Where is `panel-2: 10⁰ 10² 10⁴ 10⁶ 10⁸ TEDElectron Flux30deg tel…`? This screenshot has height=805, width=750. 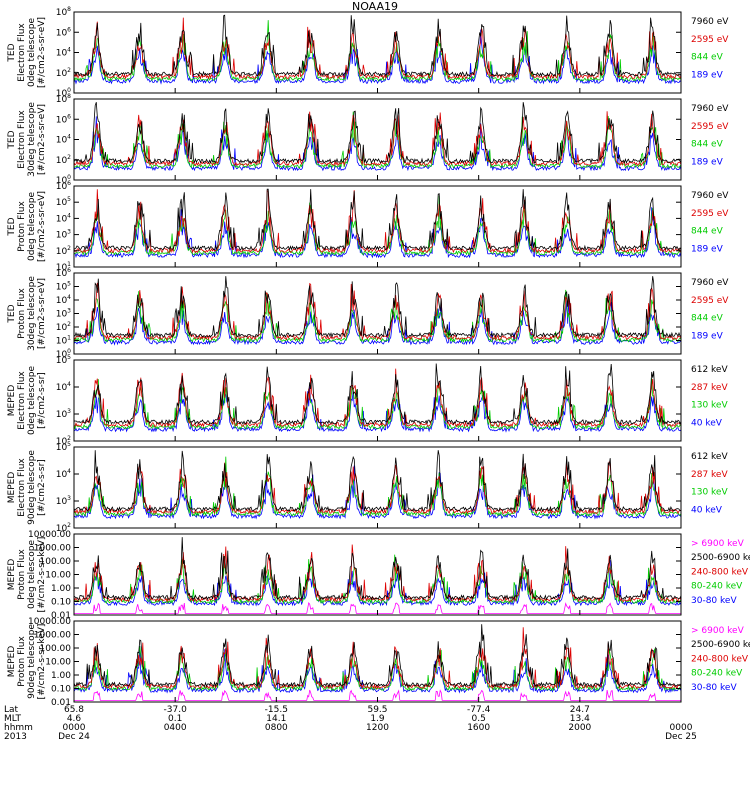 panel-2: 10⁰ 10² 10⁴ 10⁶ 10⁸ TEDElectron Flux30deg tel… is located at coordinates (368, 139).